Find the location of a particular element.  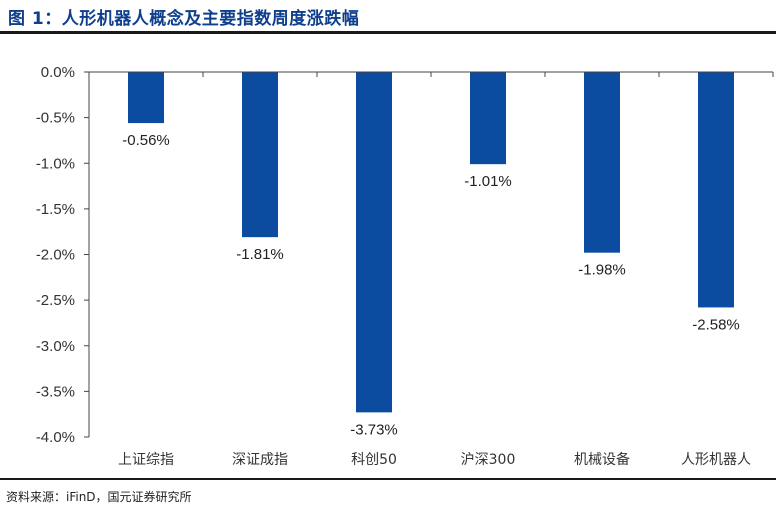

bar-value-label: -0.56% is located at coordinates (146, 140).